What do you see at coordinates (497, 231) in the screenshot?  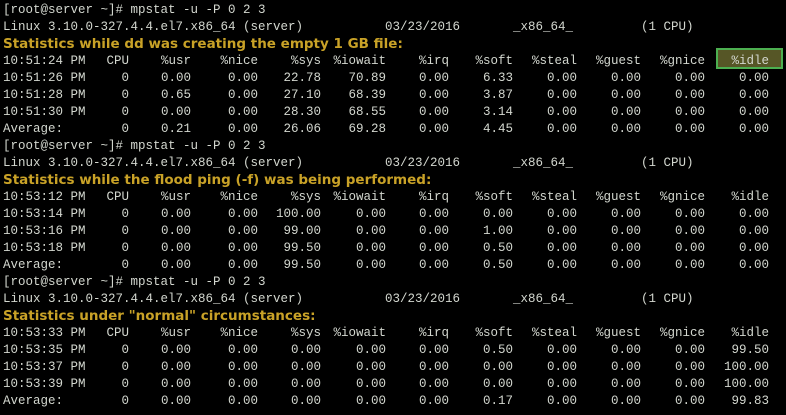 I see `table-cell: 1.00` at bounding box center [497, 231].